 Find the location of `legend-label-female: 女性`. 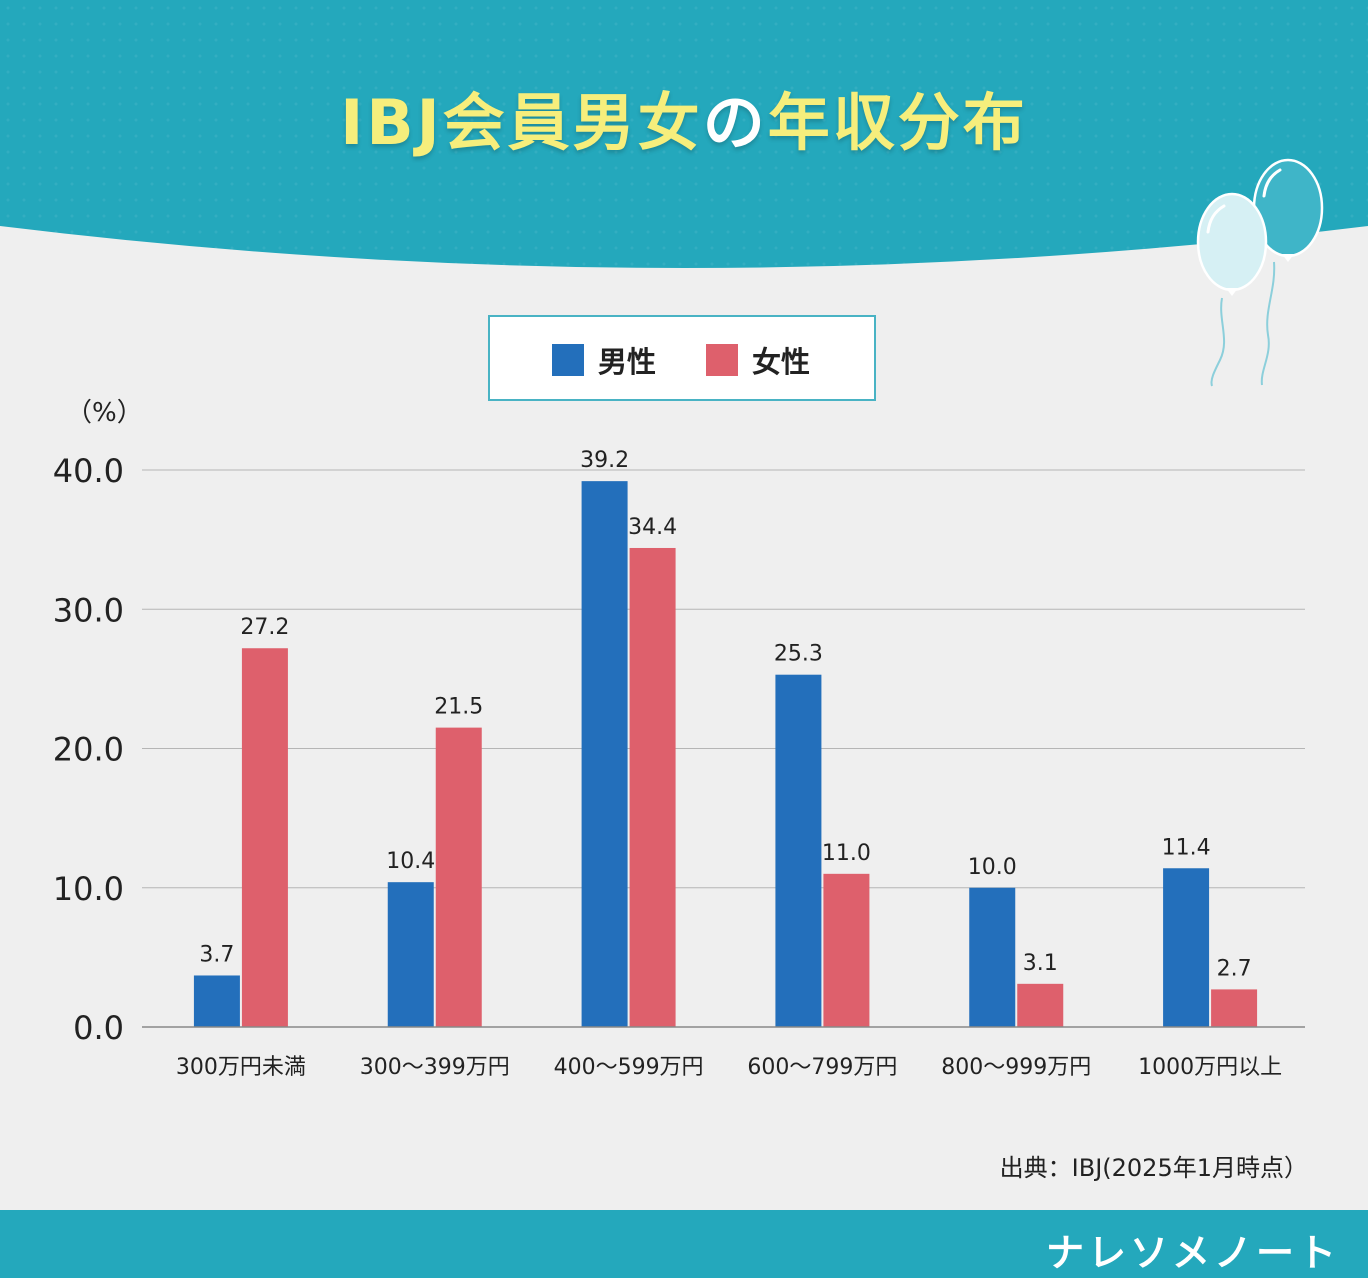

legend-label-female: 女性 is located at coordinates (781, 362).